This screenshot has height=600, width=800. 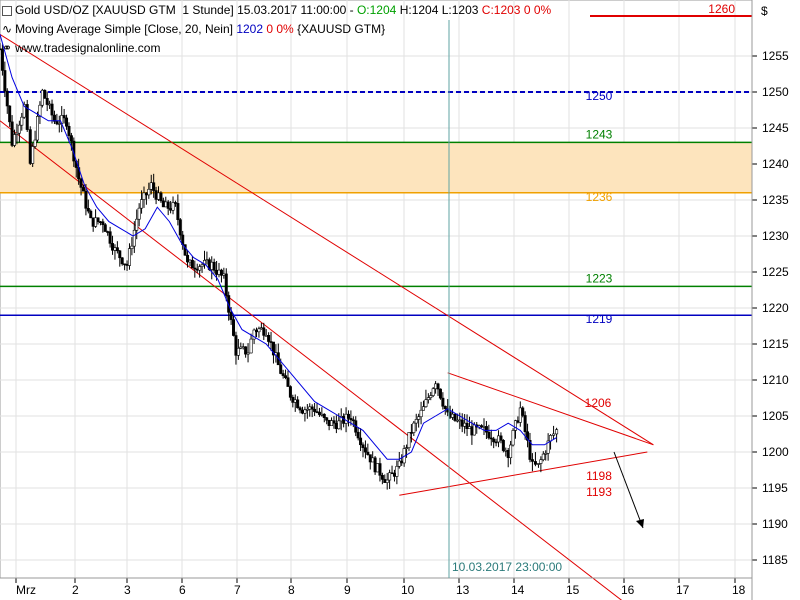 I want to click on open-value: O:1204, so click(x=376, y=10).